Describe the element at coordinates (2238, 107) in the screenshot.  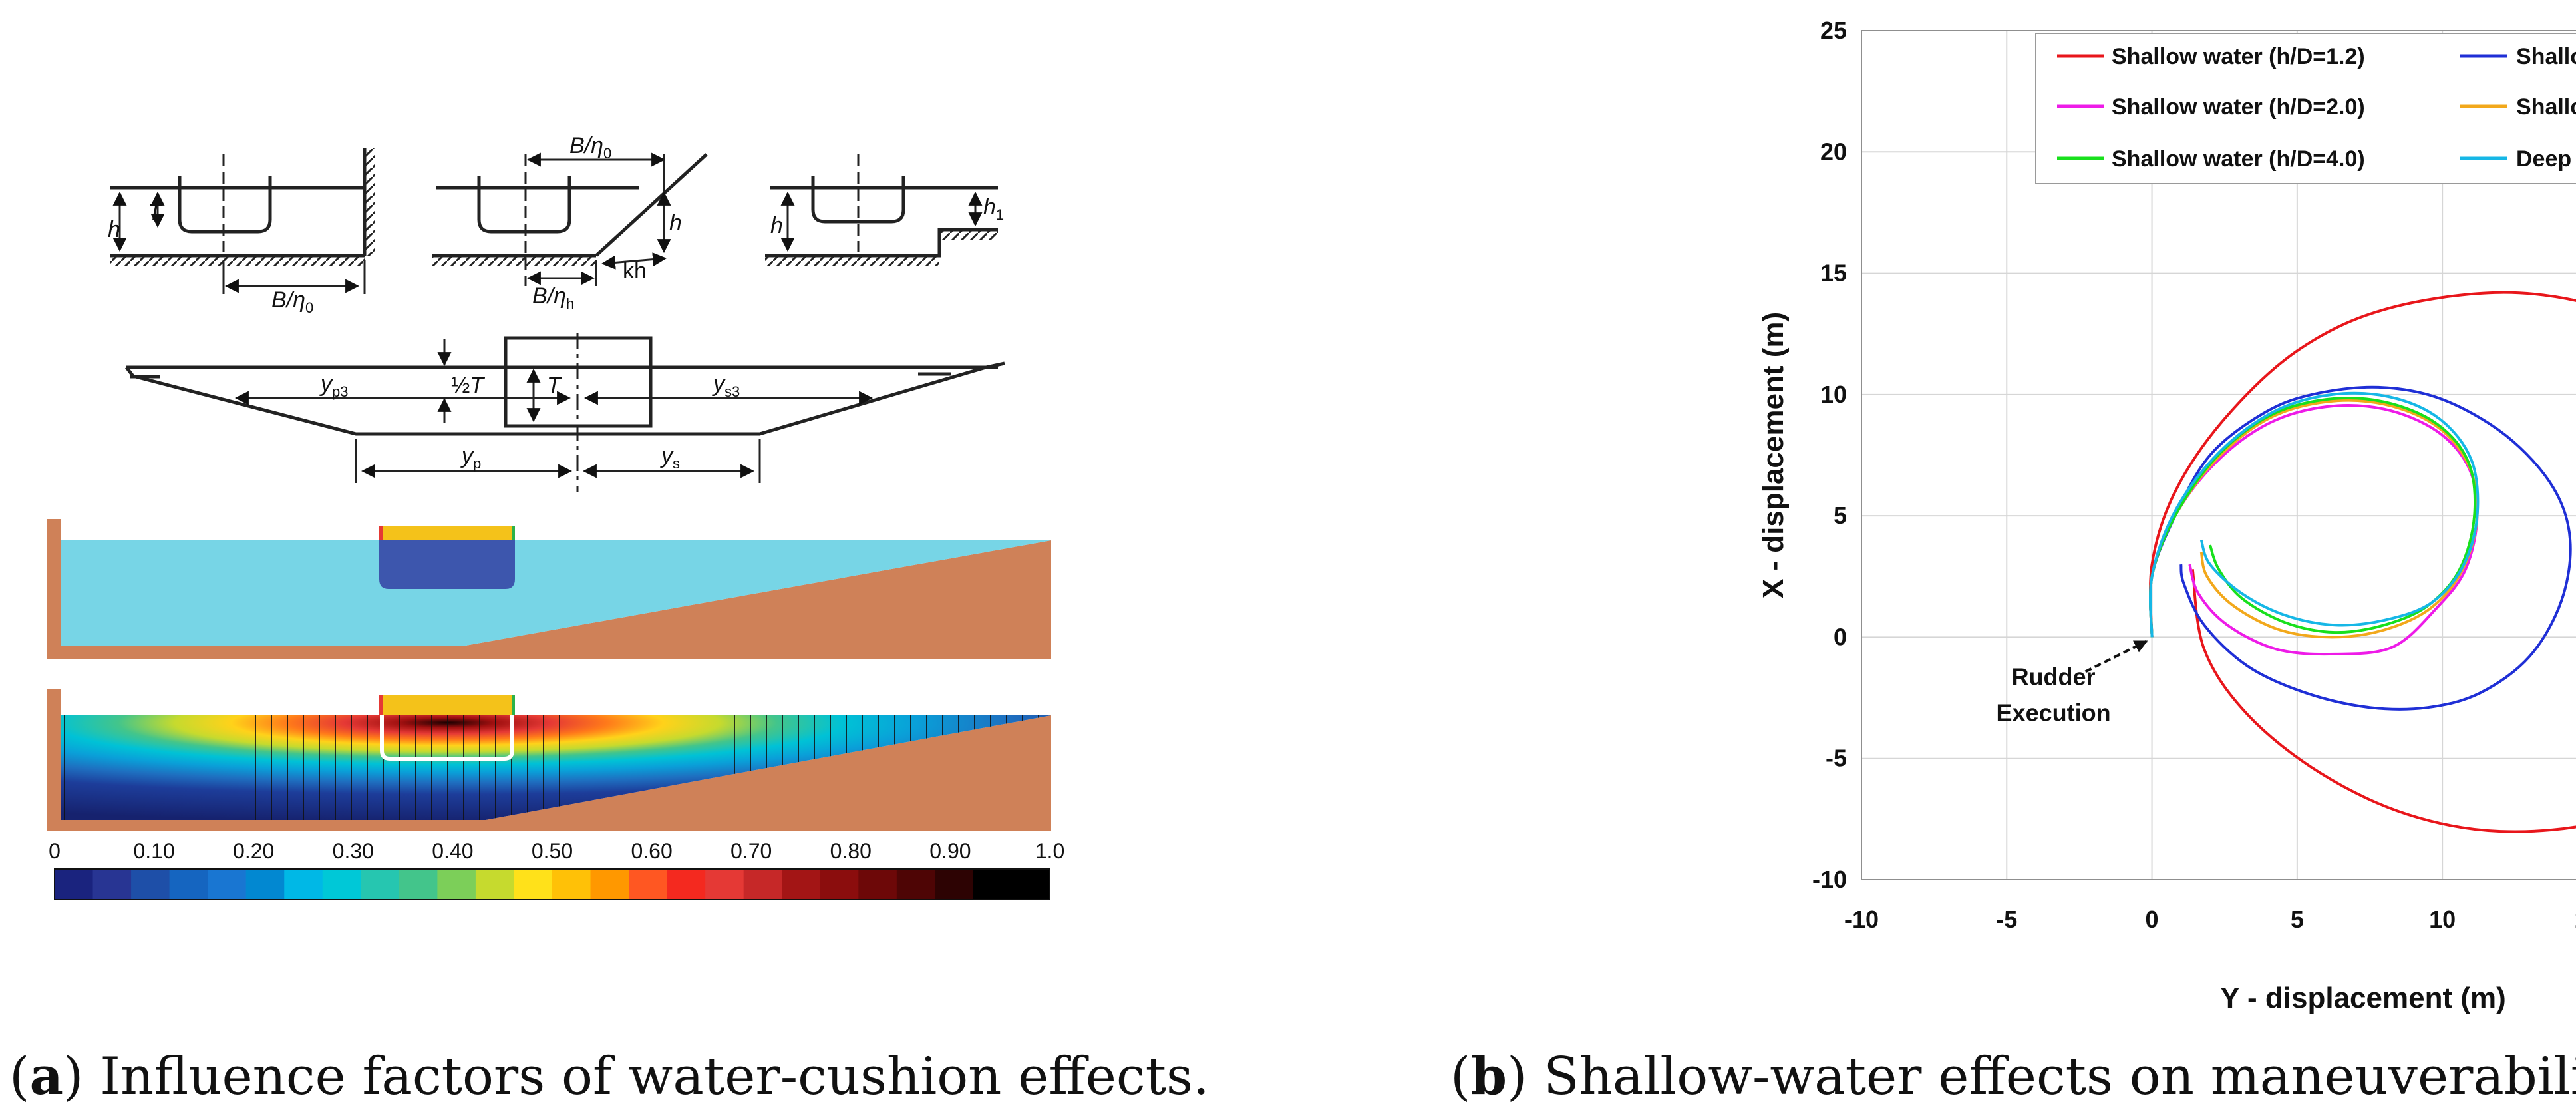
I see `legend-label: Shallow water (h/D=2.0)` at that location.